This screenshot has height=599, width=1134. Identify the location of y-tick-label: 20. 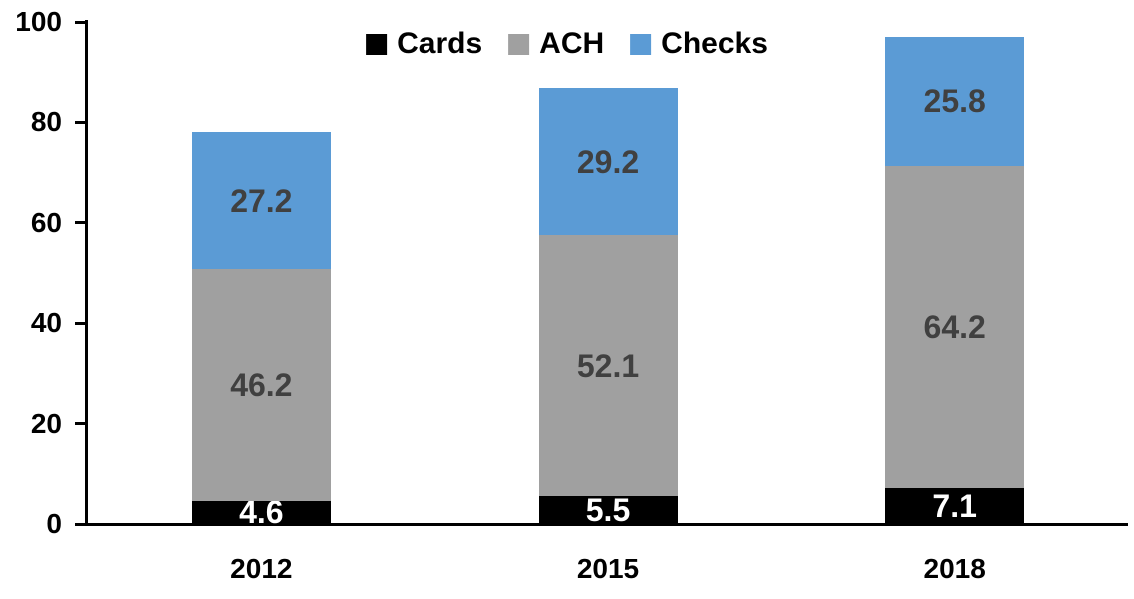
(46, 423).